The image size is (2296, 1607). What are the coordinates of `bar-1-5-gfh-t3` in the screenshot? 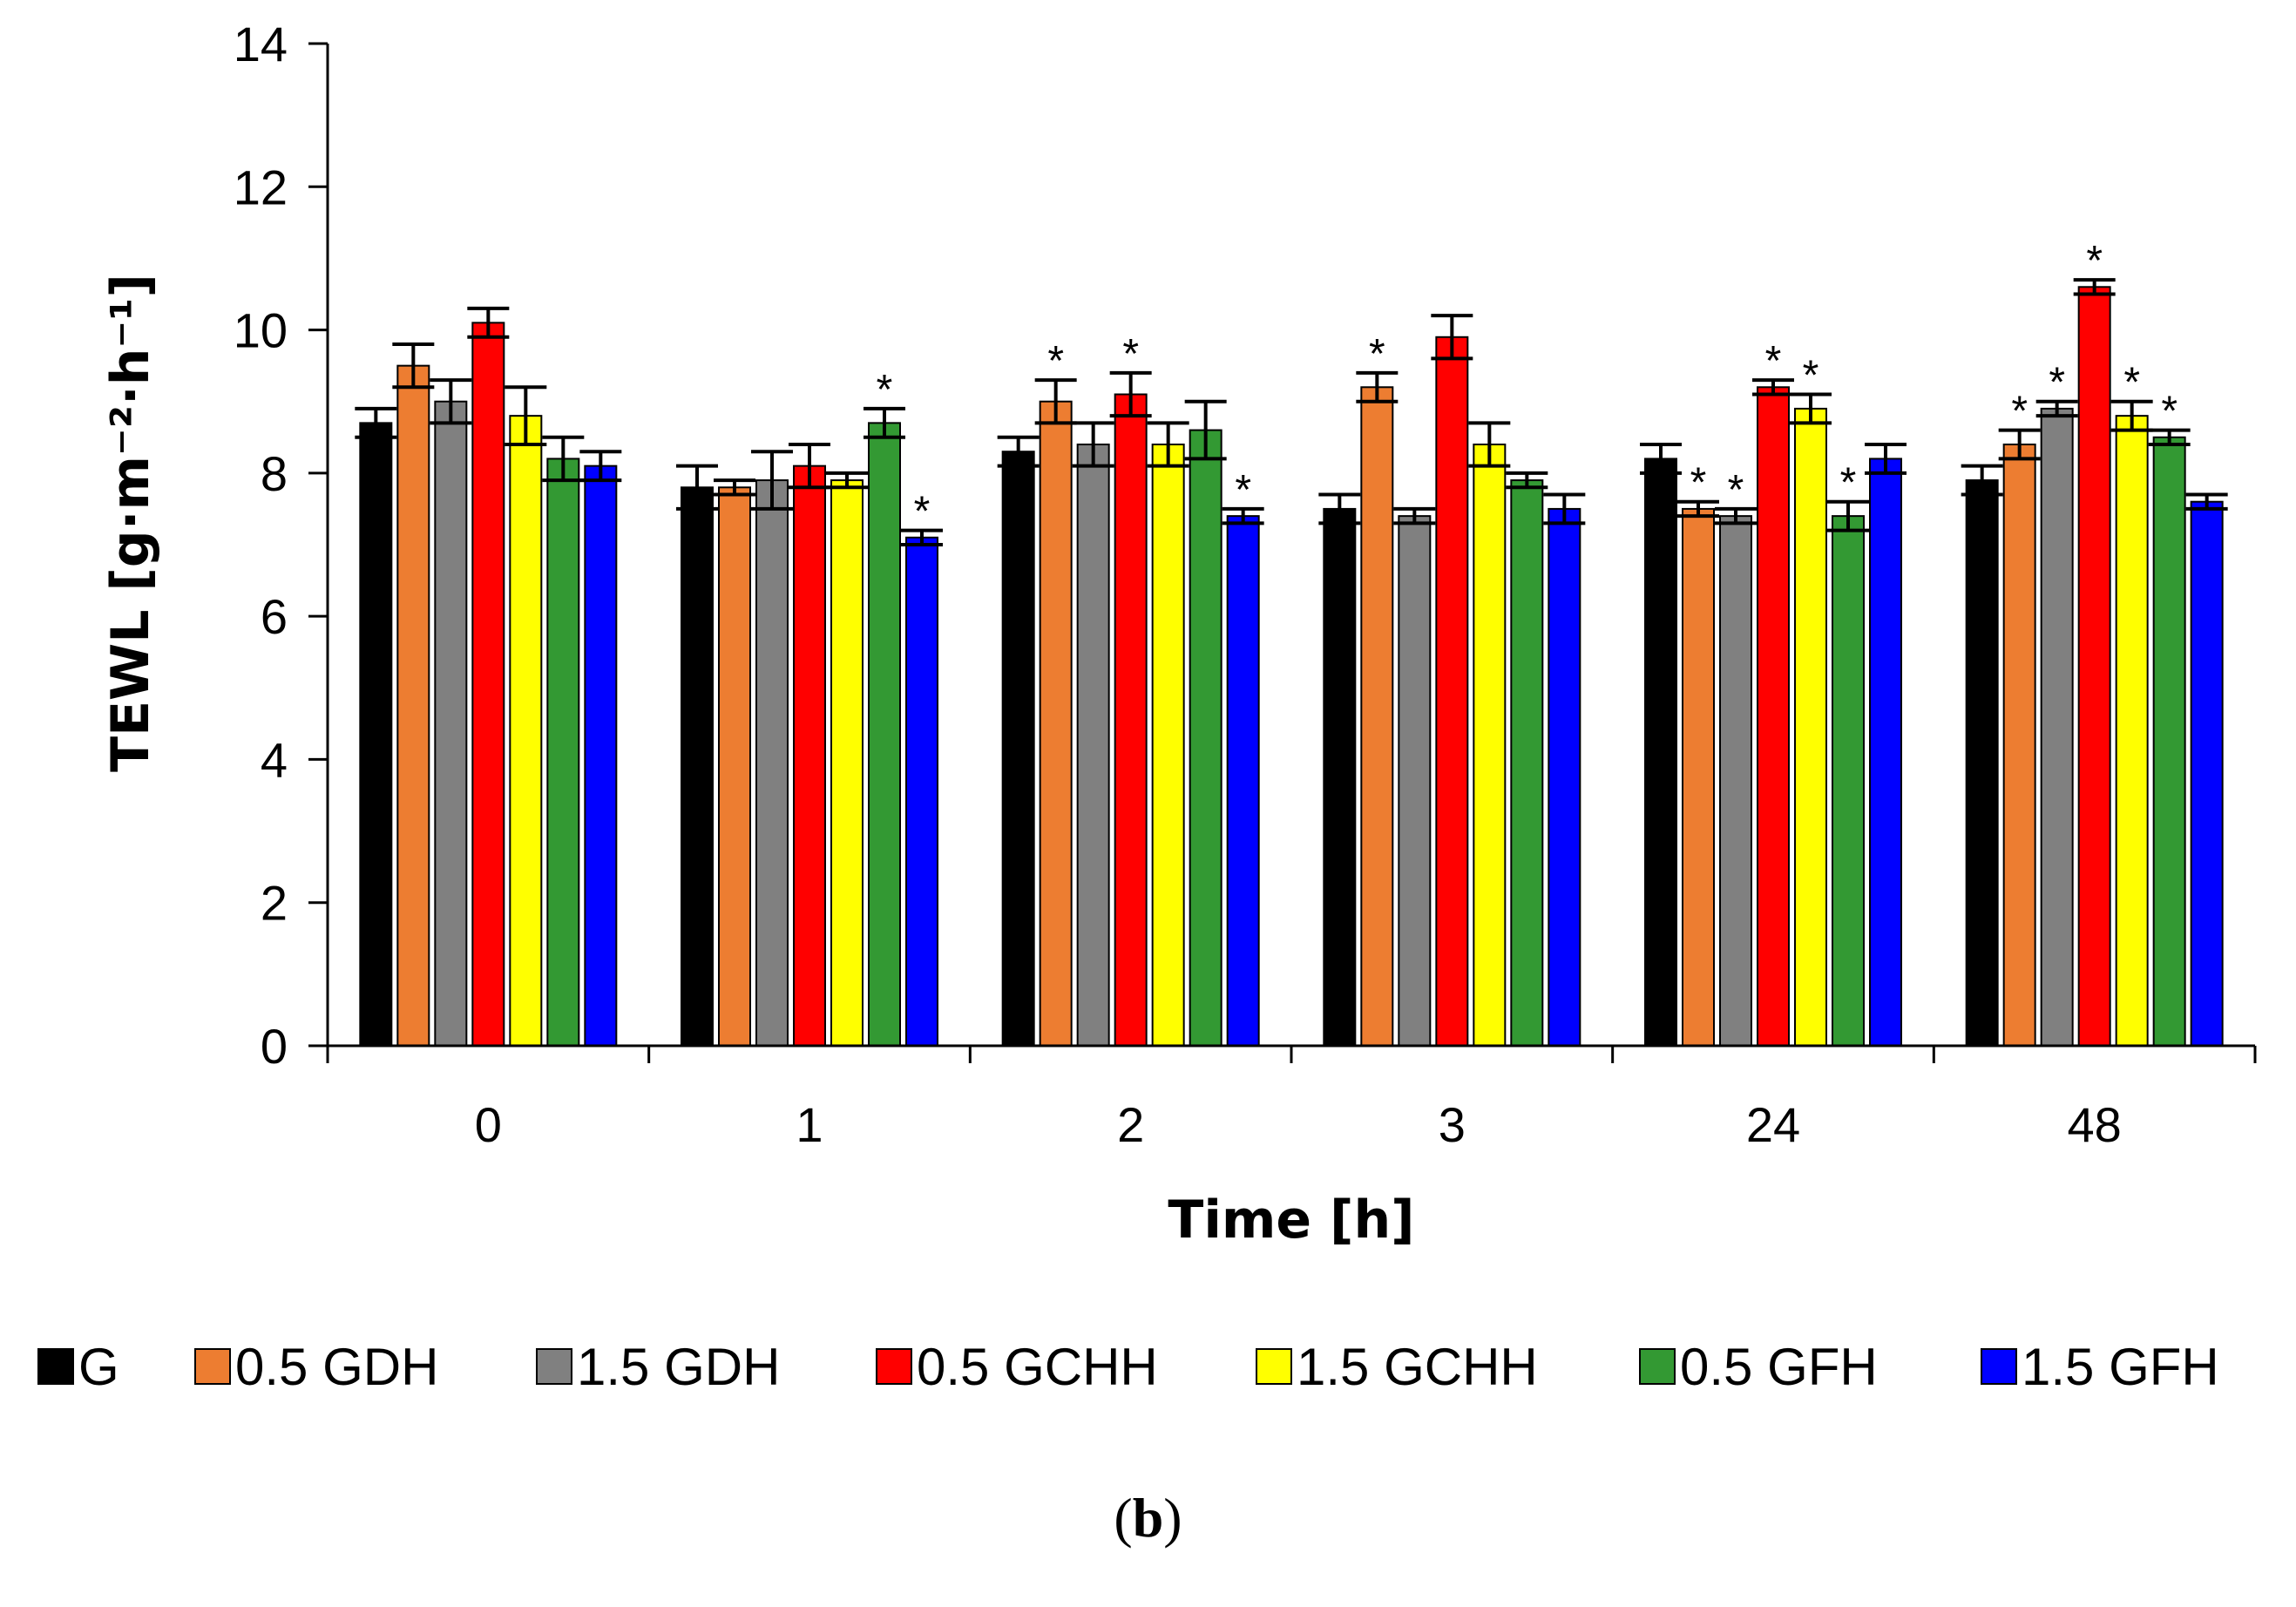 It's located at (1564, 777).